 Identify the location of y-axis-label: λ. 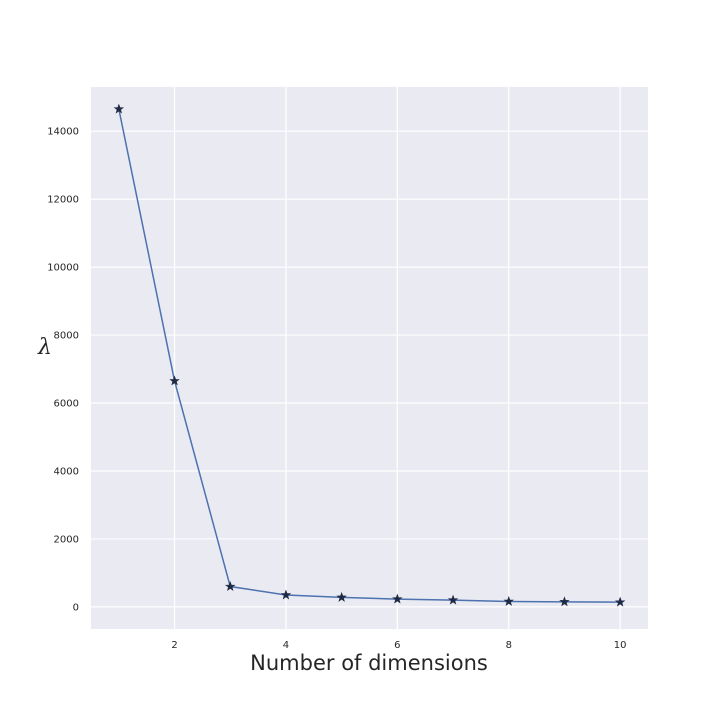
(44, 347).